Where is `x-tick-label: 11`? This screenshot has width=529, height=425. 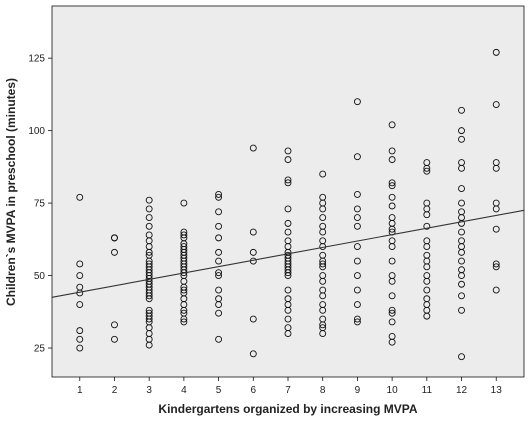
x-tick-label: 11 is located at coordinates (427, 390).